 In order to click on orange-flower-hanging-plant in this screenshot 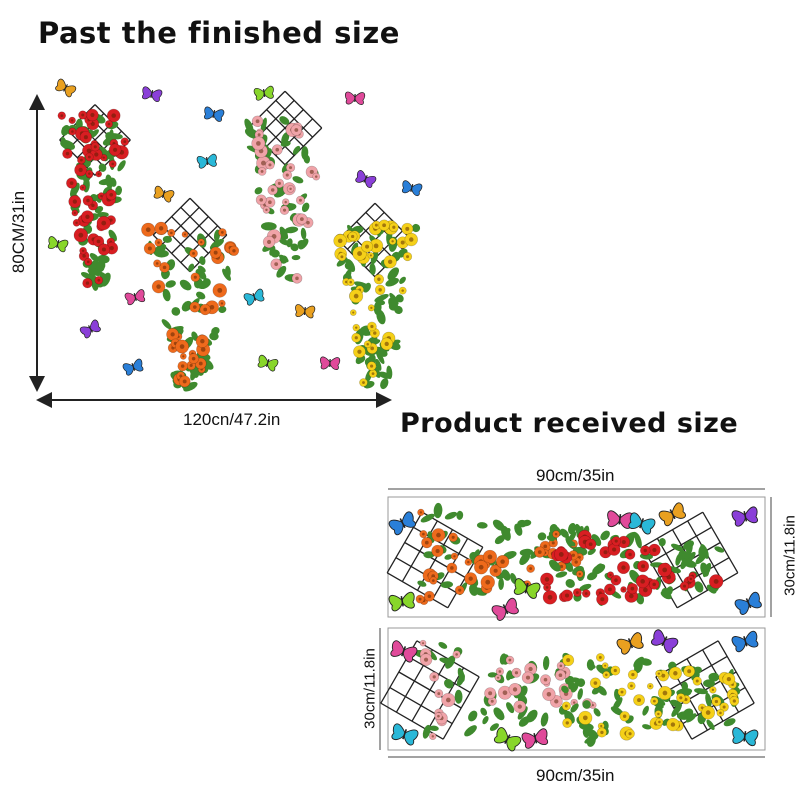, I will do `click(190, 306)`.